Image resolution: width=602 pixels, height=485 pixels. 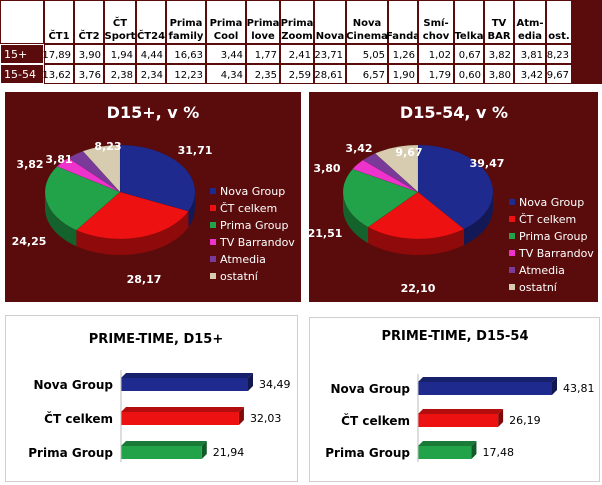 What do you see at coordinates (374, 75) in the screenshot?
I see `cell-value: 6,57` at bounding box center [374, 75].